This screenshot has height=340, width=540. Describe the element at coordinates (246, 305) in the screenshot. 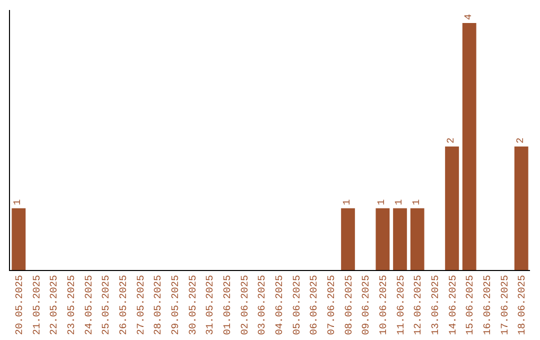

I see `x-tick-label: 02.06.2025` at that location.